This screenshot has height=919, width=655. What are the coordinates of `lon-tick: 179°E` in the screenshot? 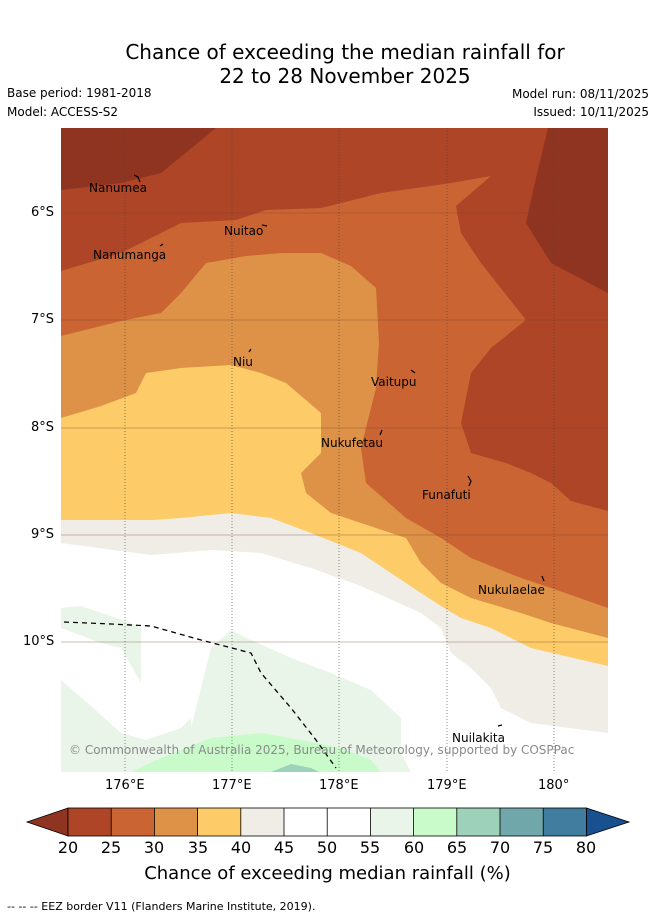 It's located at (447, 785).